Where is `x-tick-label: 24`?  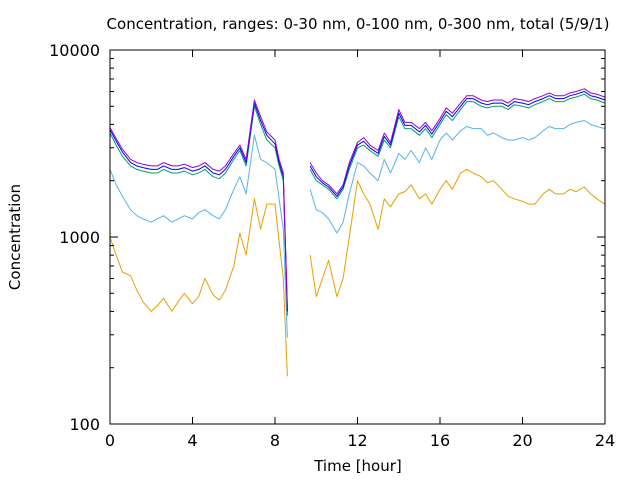
x-tick-label: 24 is located at coordinates (605, 440).